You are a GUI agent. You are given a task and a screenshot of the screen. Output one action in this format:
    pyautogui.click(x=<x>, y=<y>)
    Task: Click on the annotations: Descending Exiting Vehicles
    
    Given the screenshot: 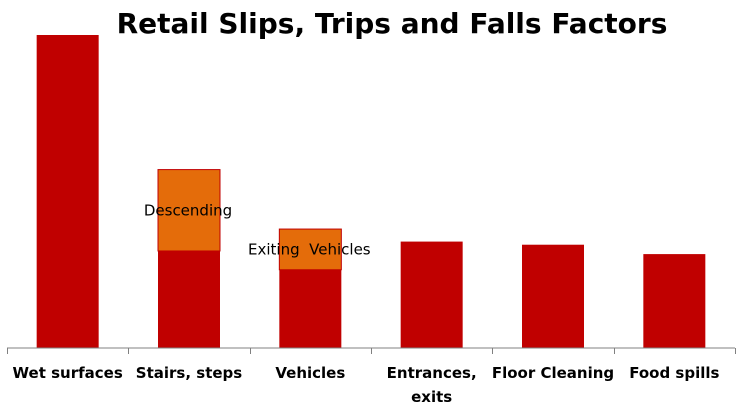 What is the action you would take?
    pyautogui.click(x=257, y=229)
    